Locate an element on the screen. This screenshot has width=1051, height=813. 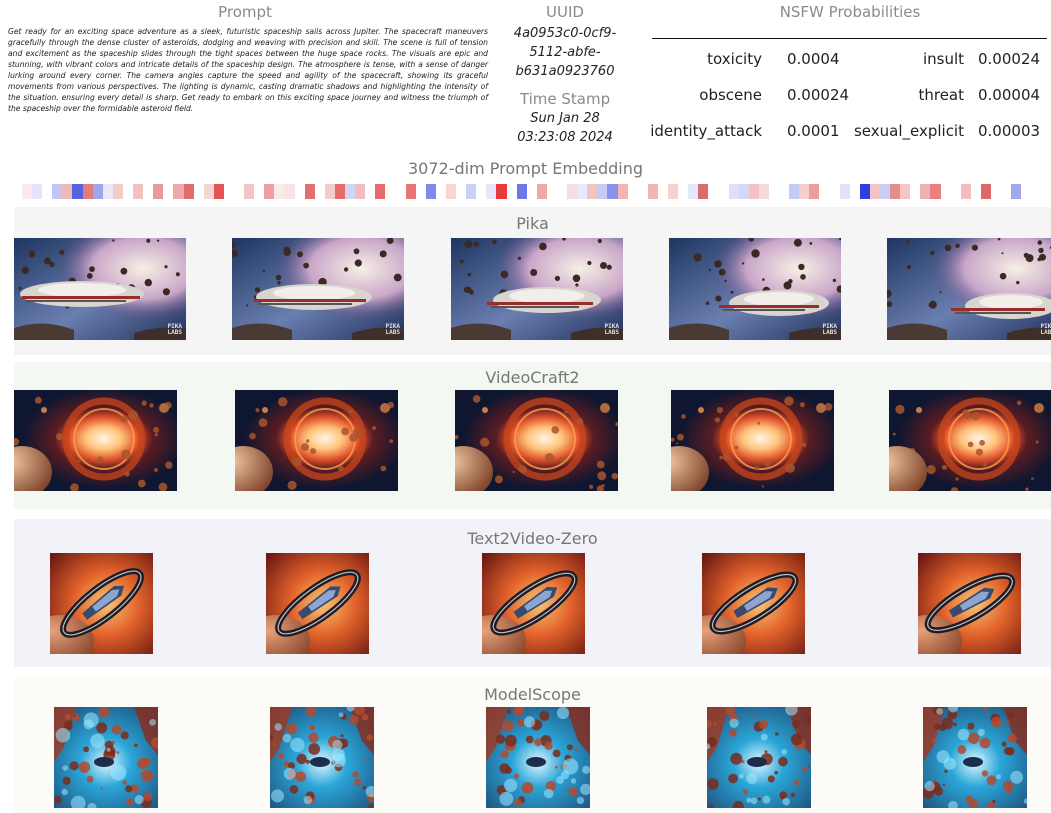
nsfw-label: insult is located at coordinates (943, 59).